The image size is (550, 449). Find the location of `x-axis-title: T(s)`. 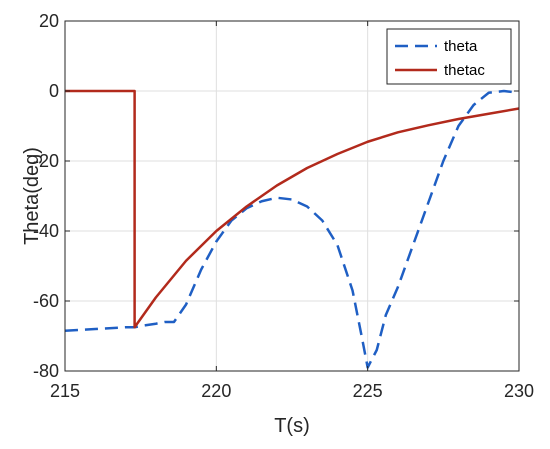

x-axis-title: T(s) is located at coordinates (292, 426).